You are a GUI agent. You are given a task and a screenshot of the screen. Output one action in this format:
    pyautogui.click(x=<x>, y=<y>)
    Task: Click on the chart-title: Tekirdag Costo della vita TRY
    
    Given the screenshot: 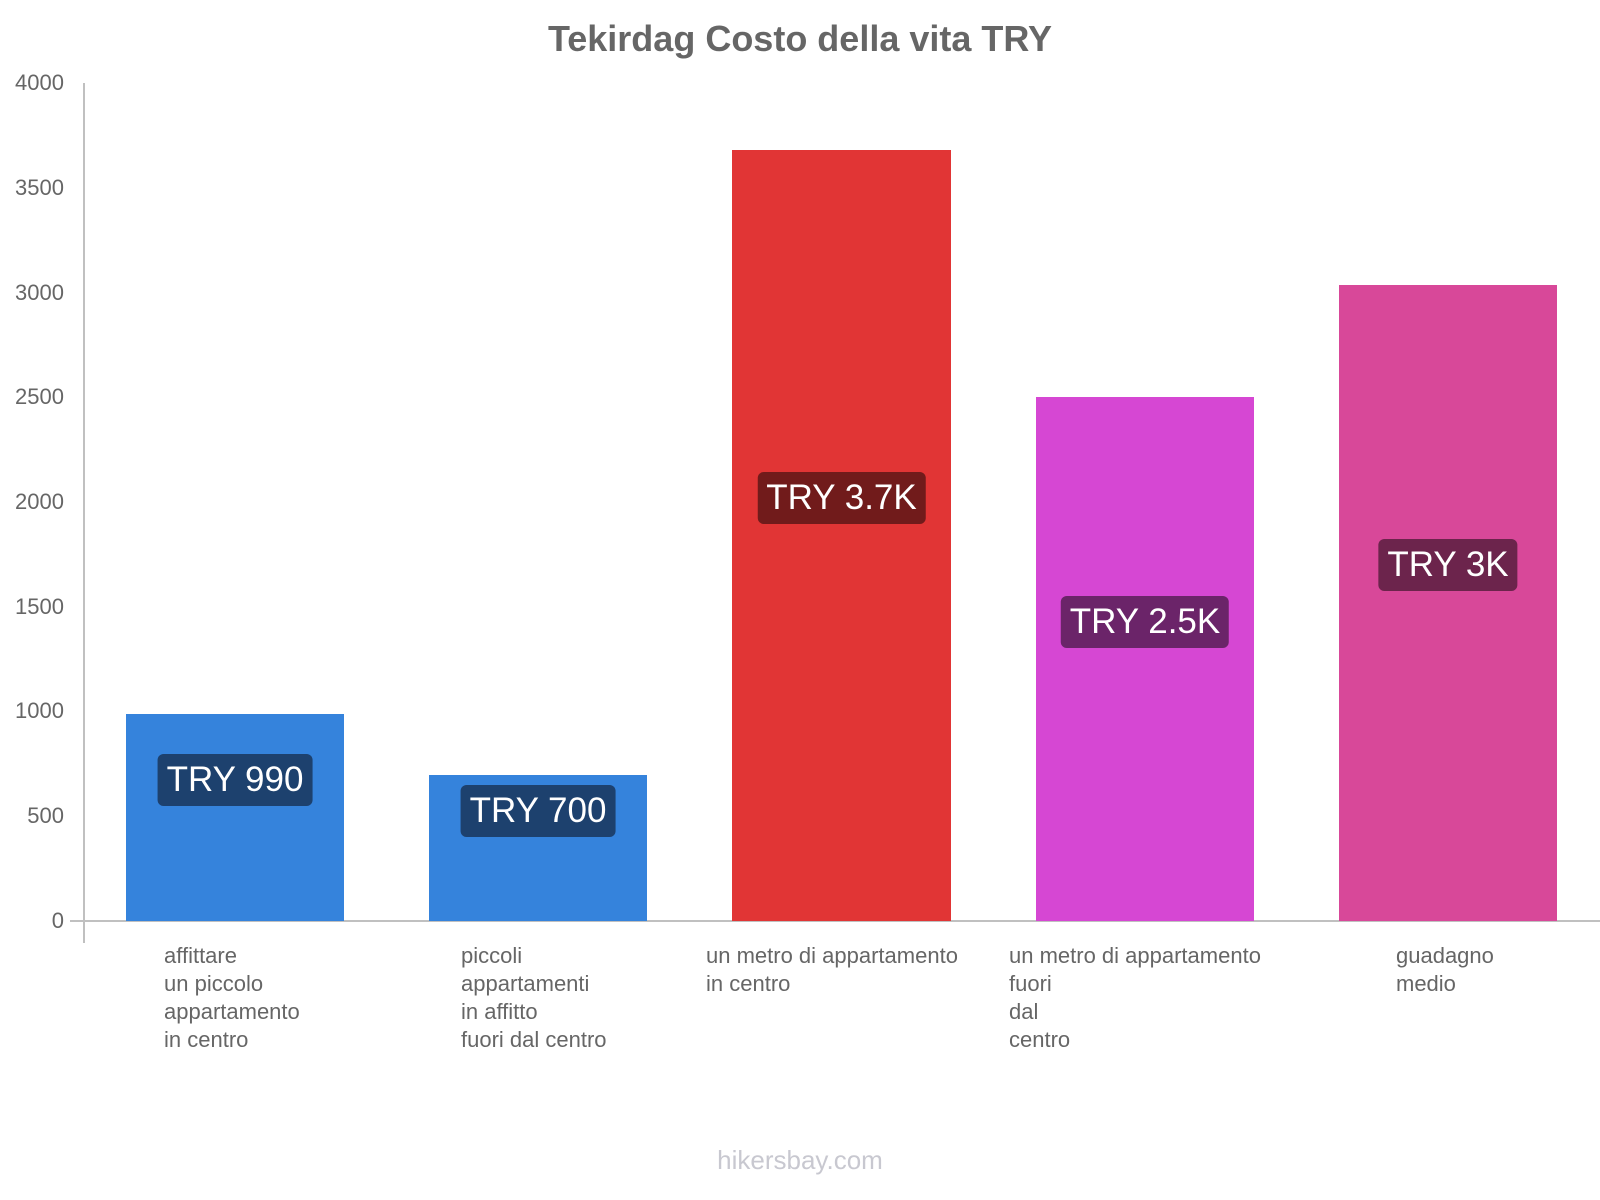 What is the action you would take?
    pyautogui.click(x=800, y=38)
    